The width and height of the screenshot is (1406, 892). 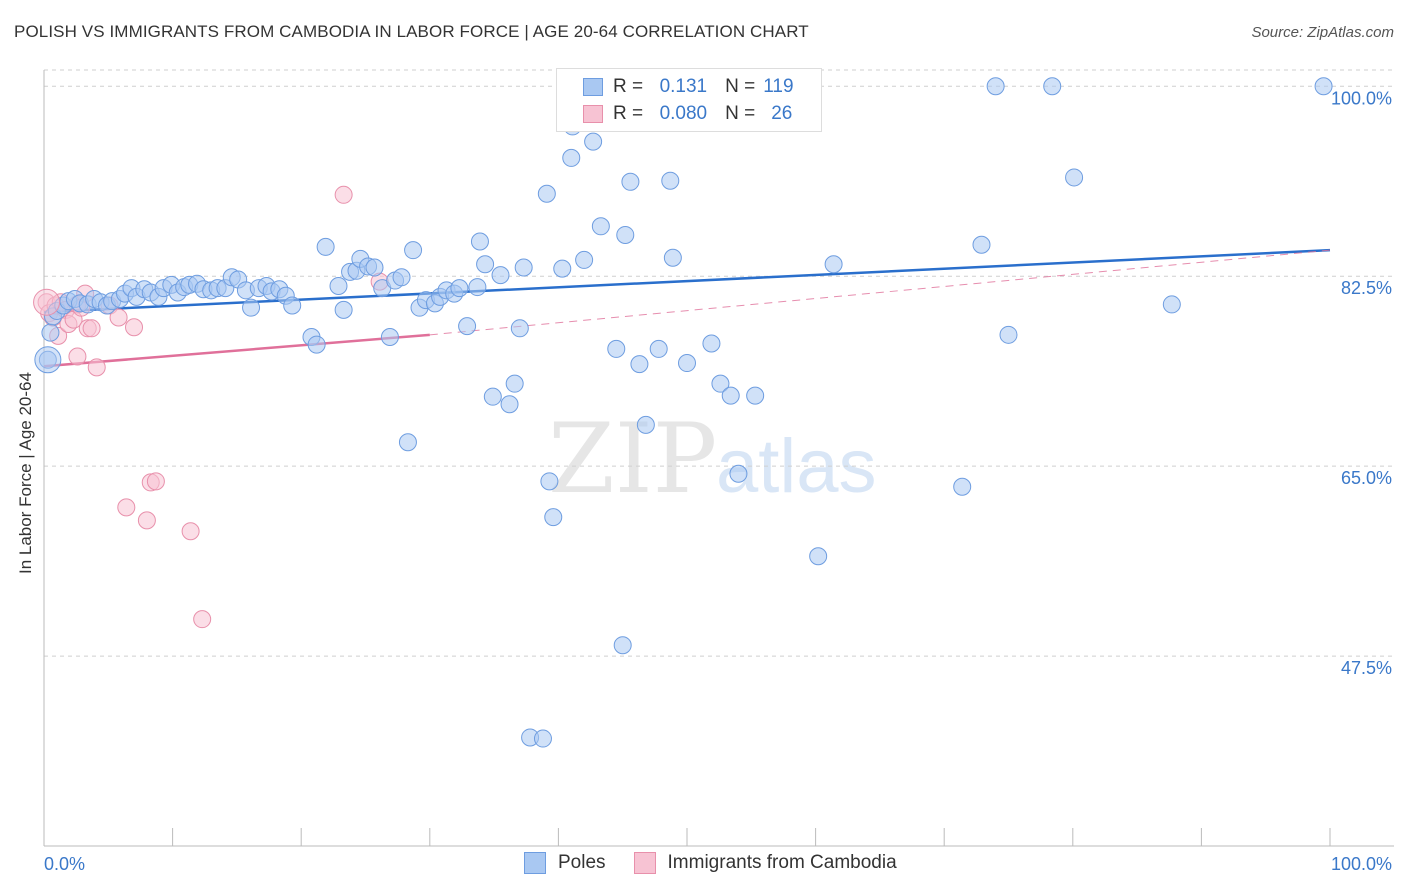 I want to click on x-tick-label: 0.0%, so click(x=64, y=864).